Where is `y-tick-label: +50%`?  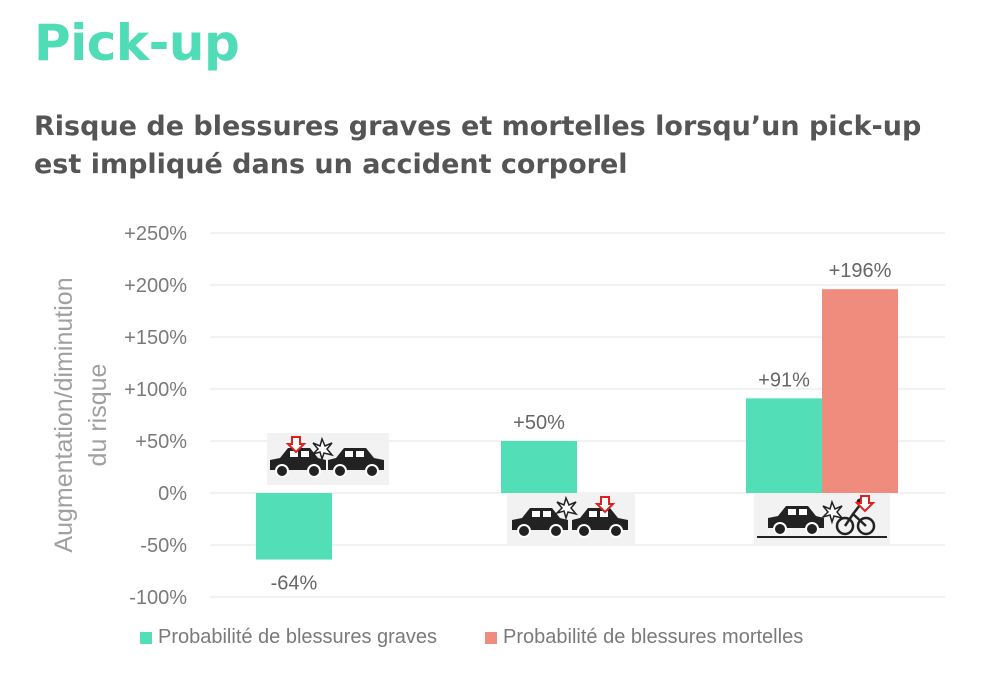 y-tick-label: +50% is located at coordinates (161, 442).